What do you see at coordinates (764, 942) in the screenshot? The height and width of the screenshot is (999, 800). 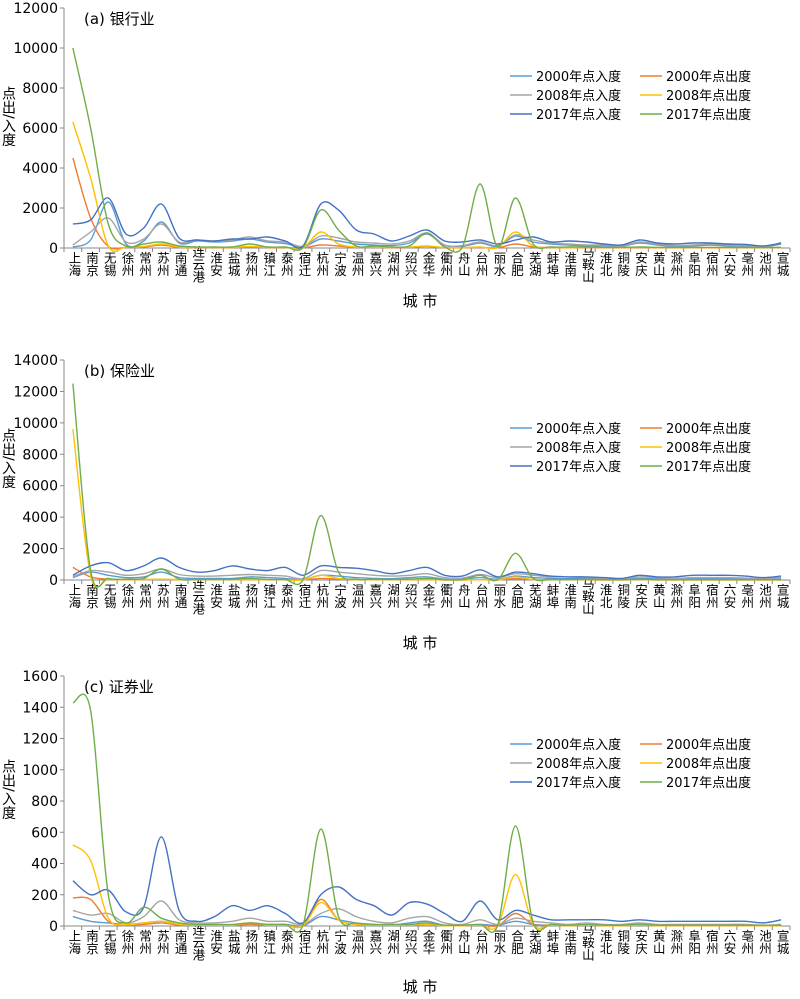 I see `x-tick-label: 池州` at bounding box center [764, 942].